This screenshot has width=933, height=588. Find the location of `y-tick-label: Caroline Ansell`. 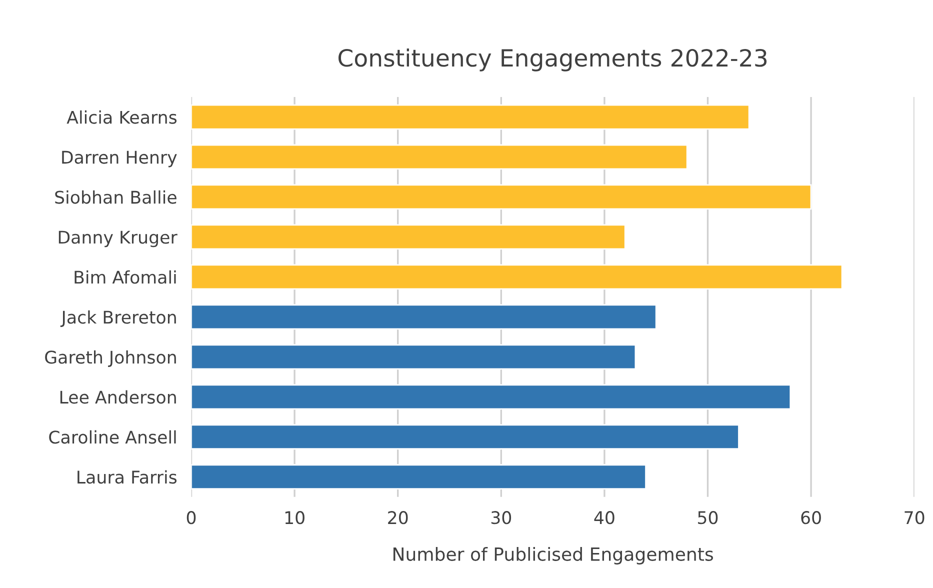

y-tick-label: Caroline Ansell is located at coordinates (112, 437).